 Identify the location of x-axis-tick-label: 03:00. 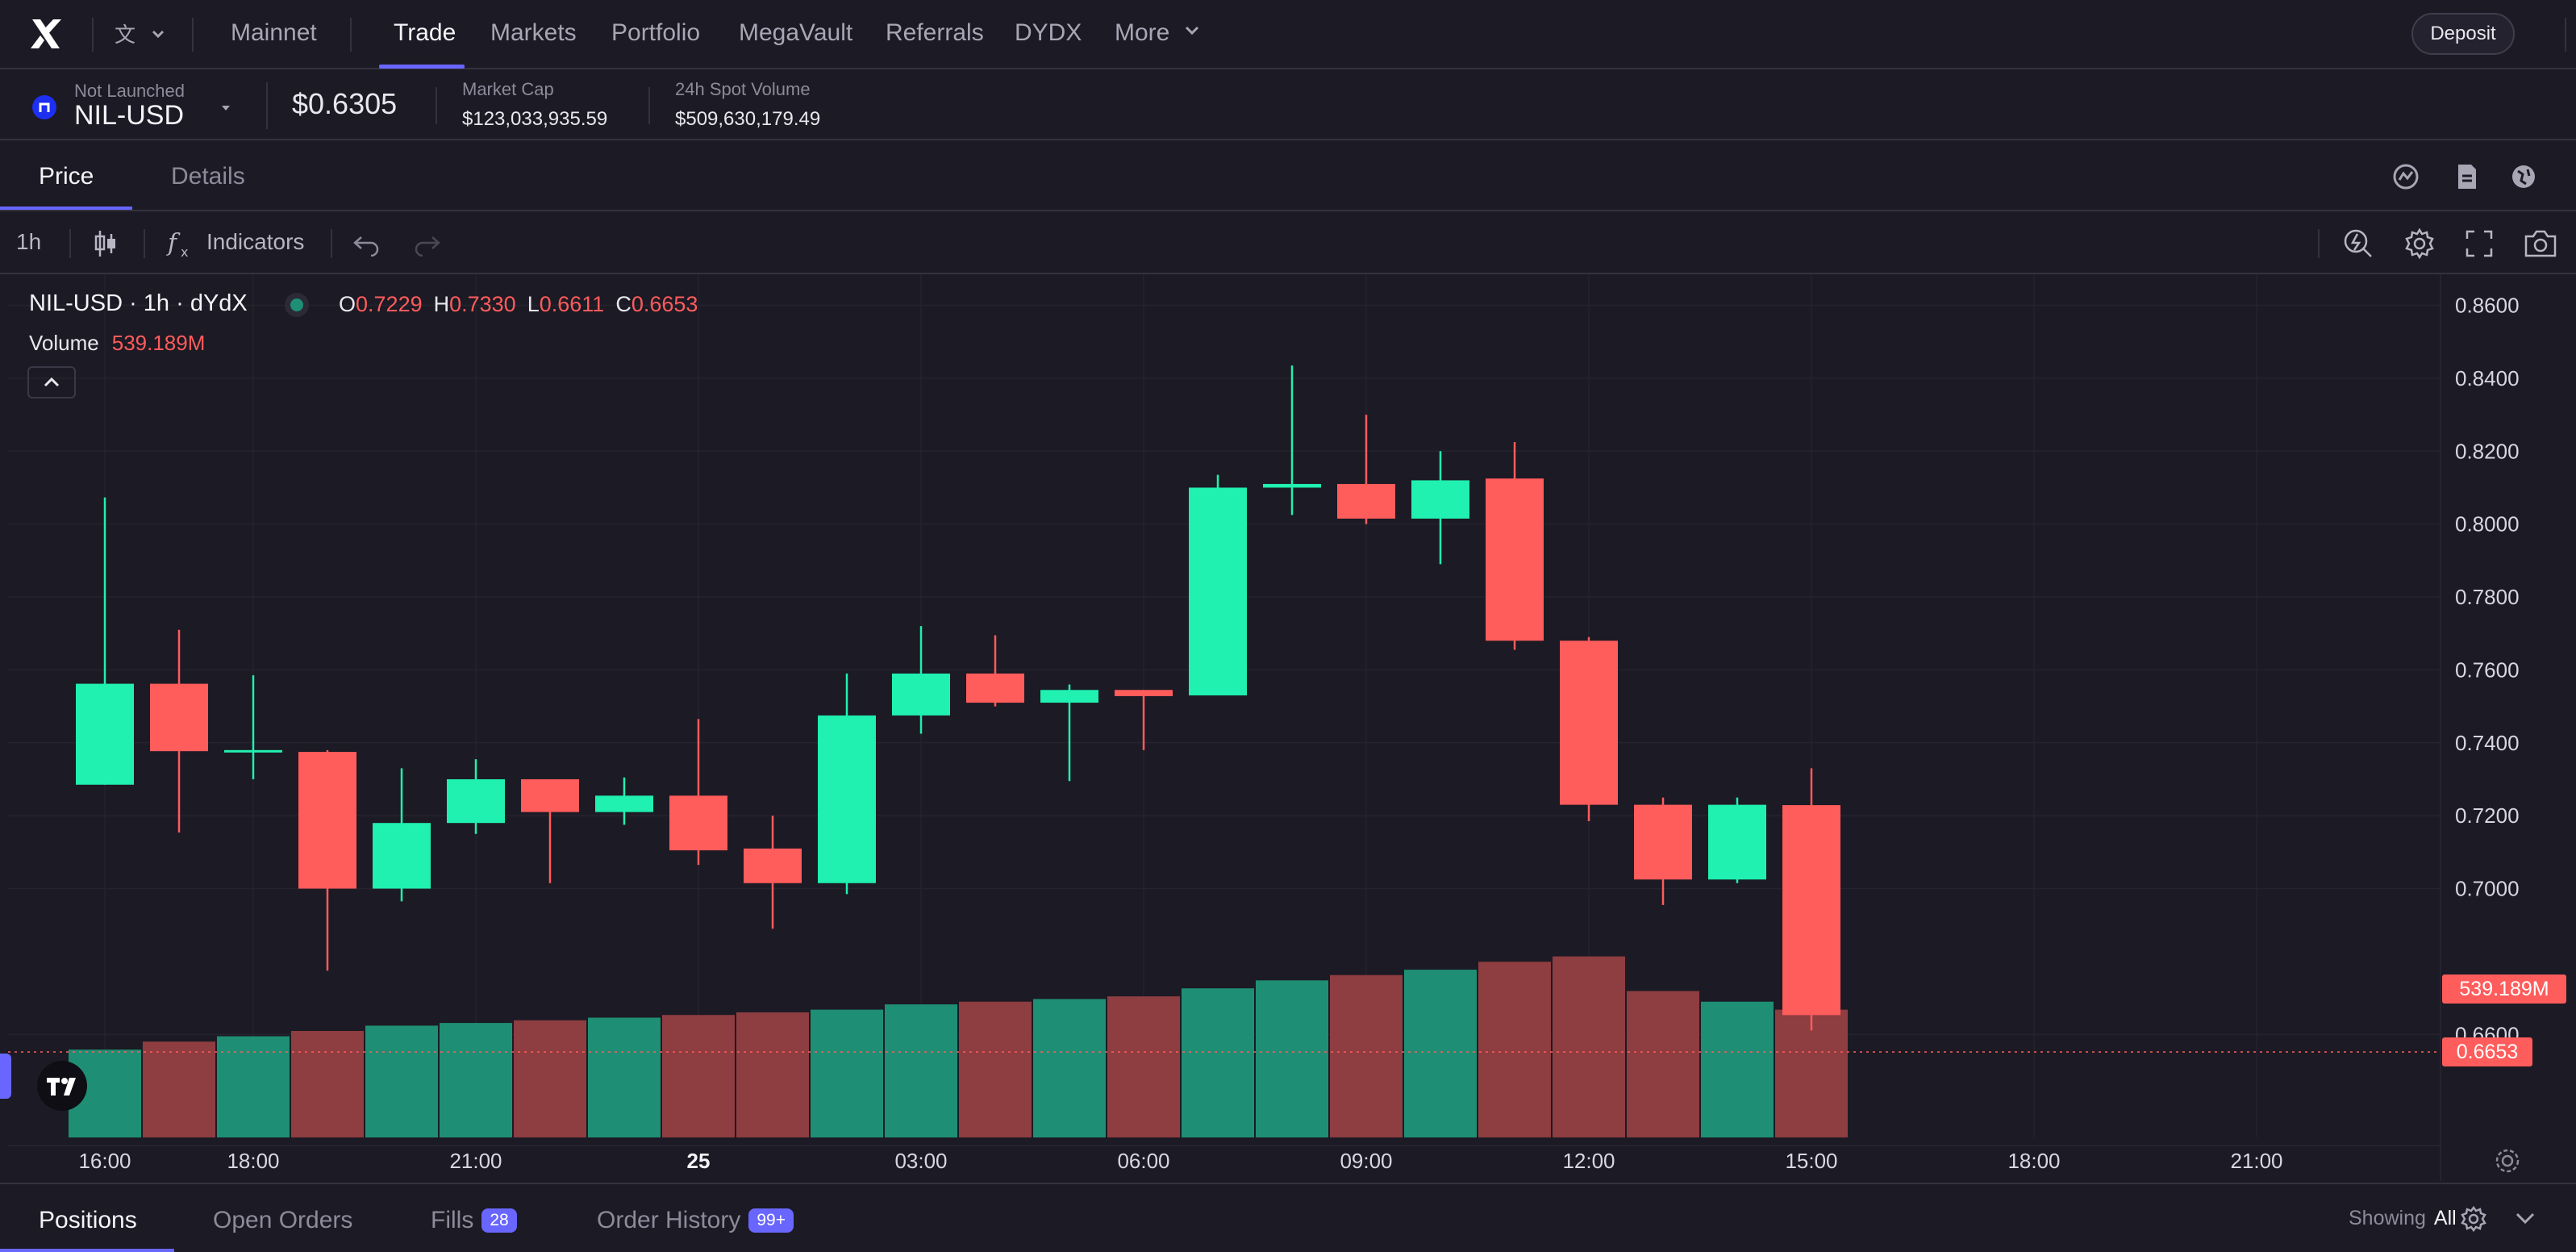
(920, 1161).